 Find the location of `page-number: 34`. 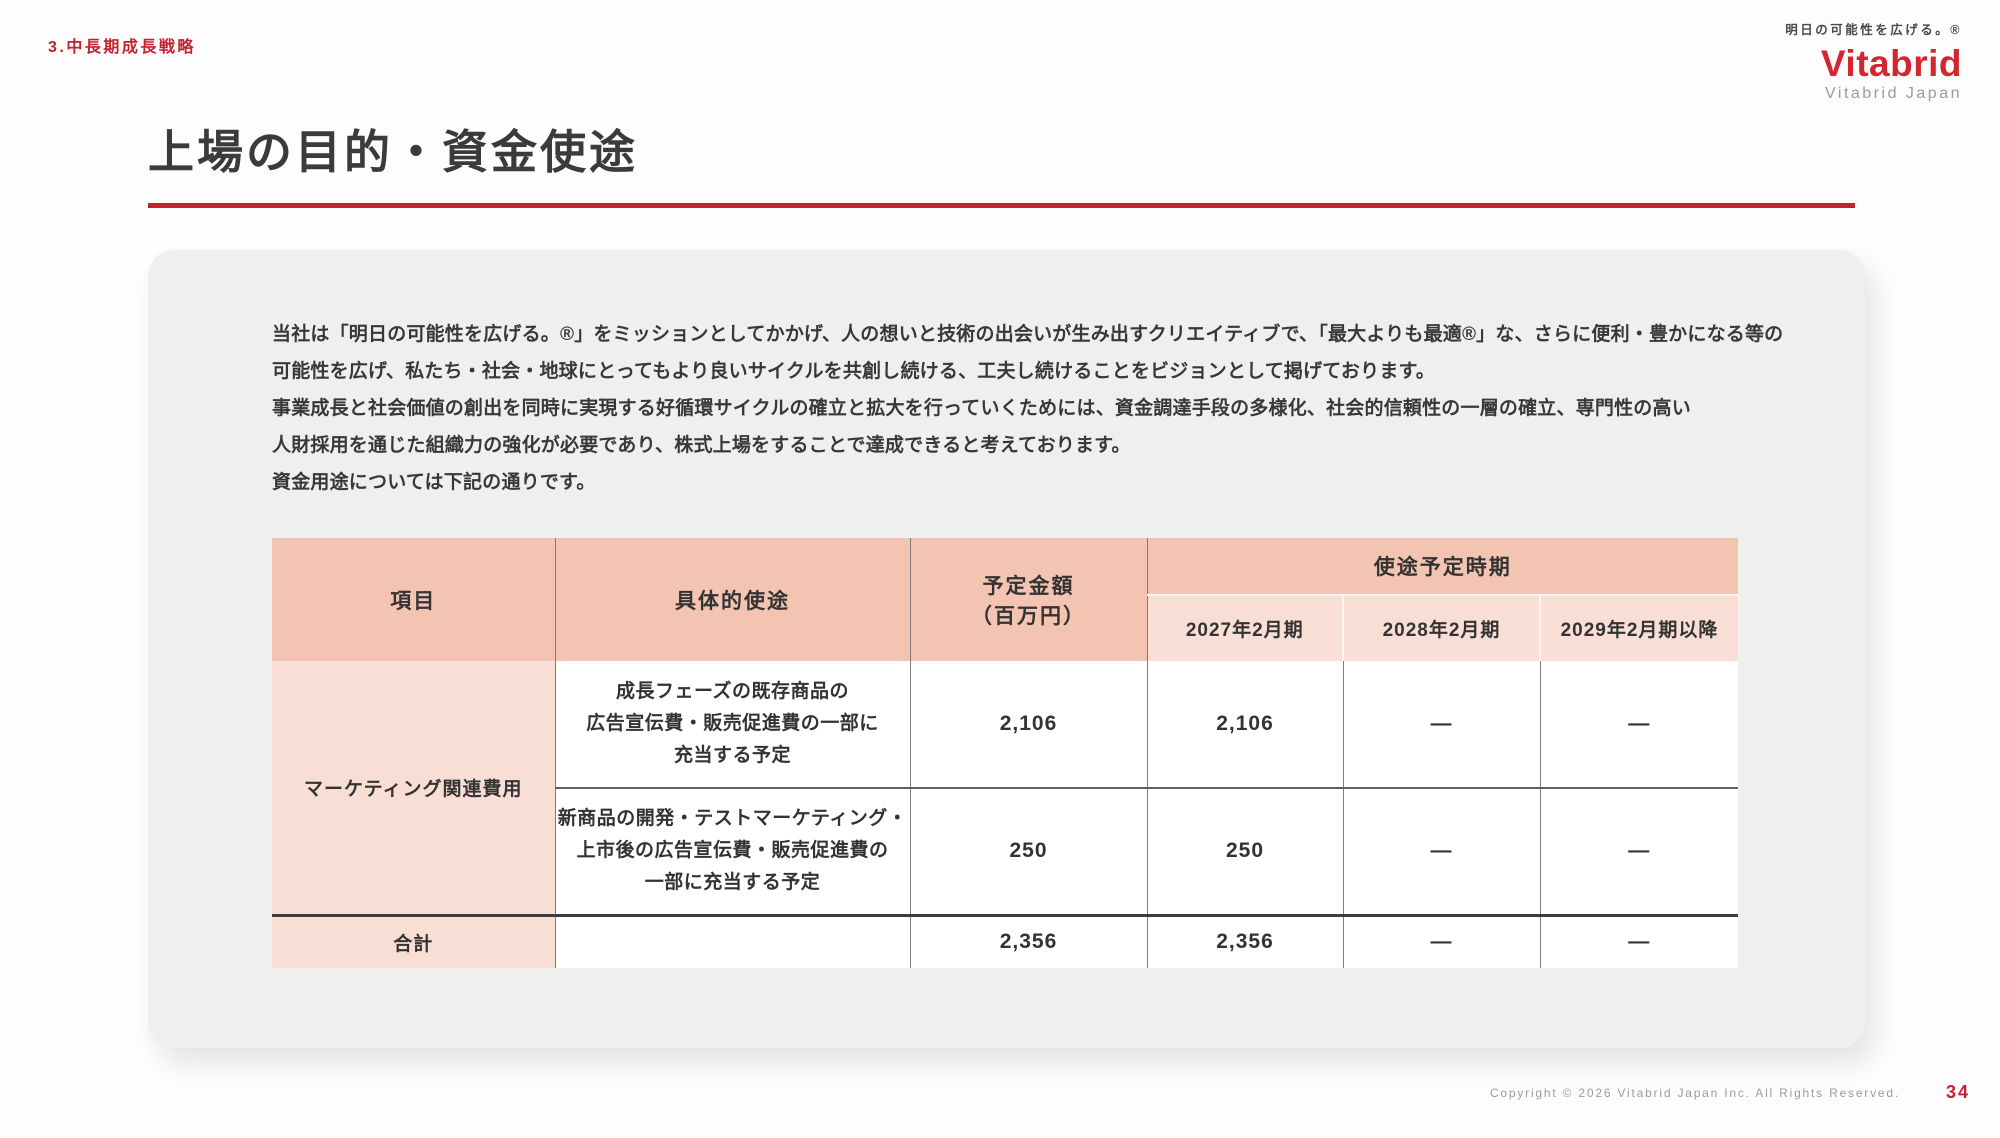

page-number: 34 is located at coordinates (1957, 1092).